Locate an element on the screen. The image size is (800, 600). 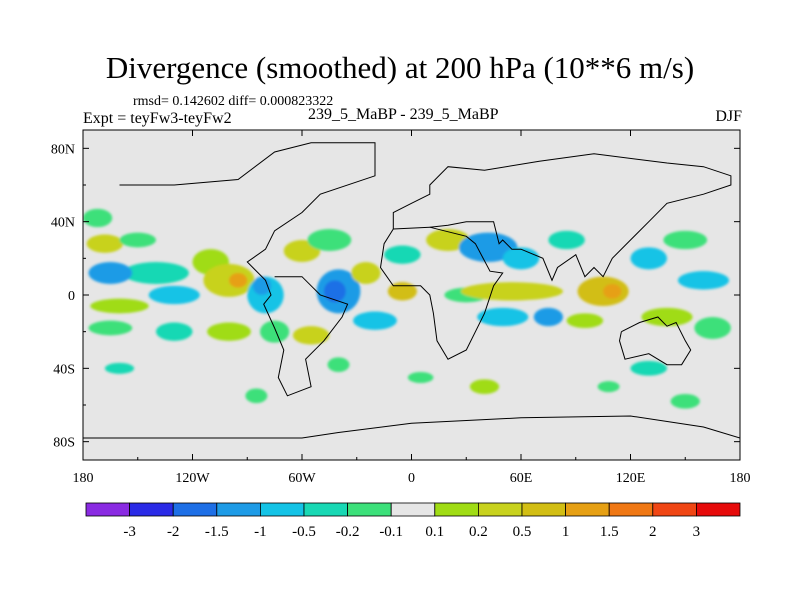
experiment-label: Expt = teyFw3-teyFw2 is located at coordinates (157, 118).